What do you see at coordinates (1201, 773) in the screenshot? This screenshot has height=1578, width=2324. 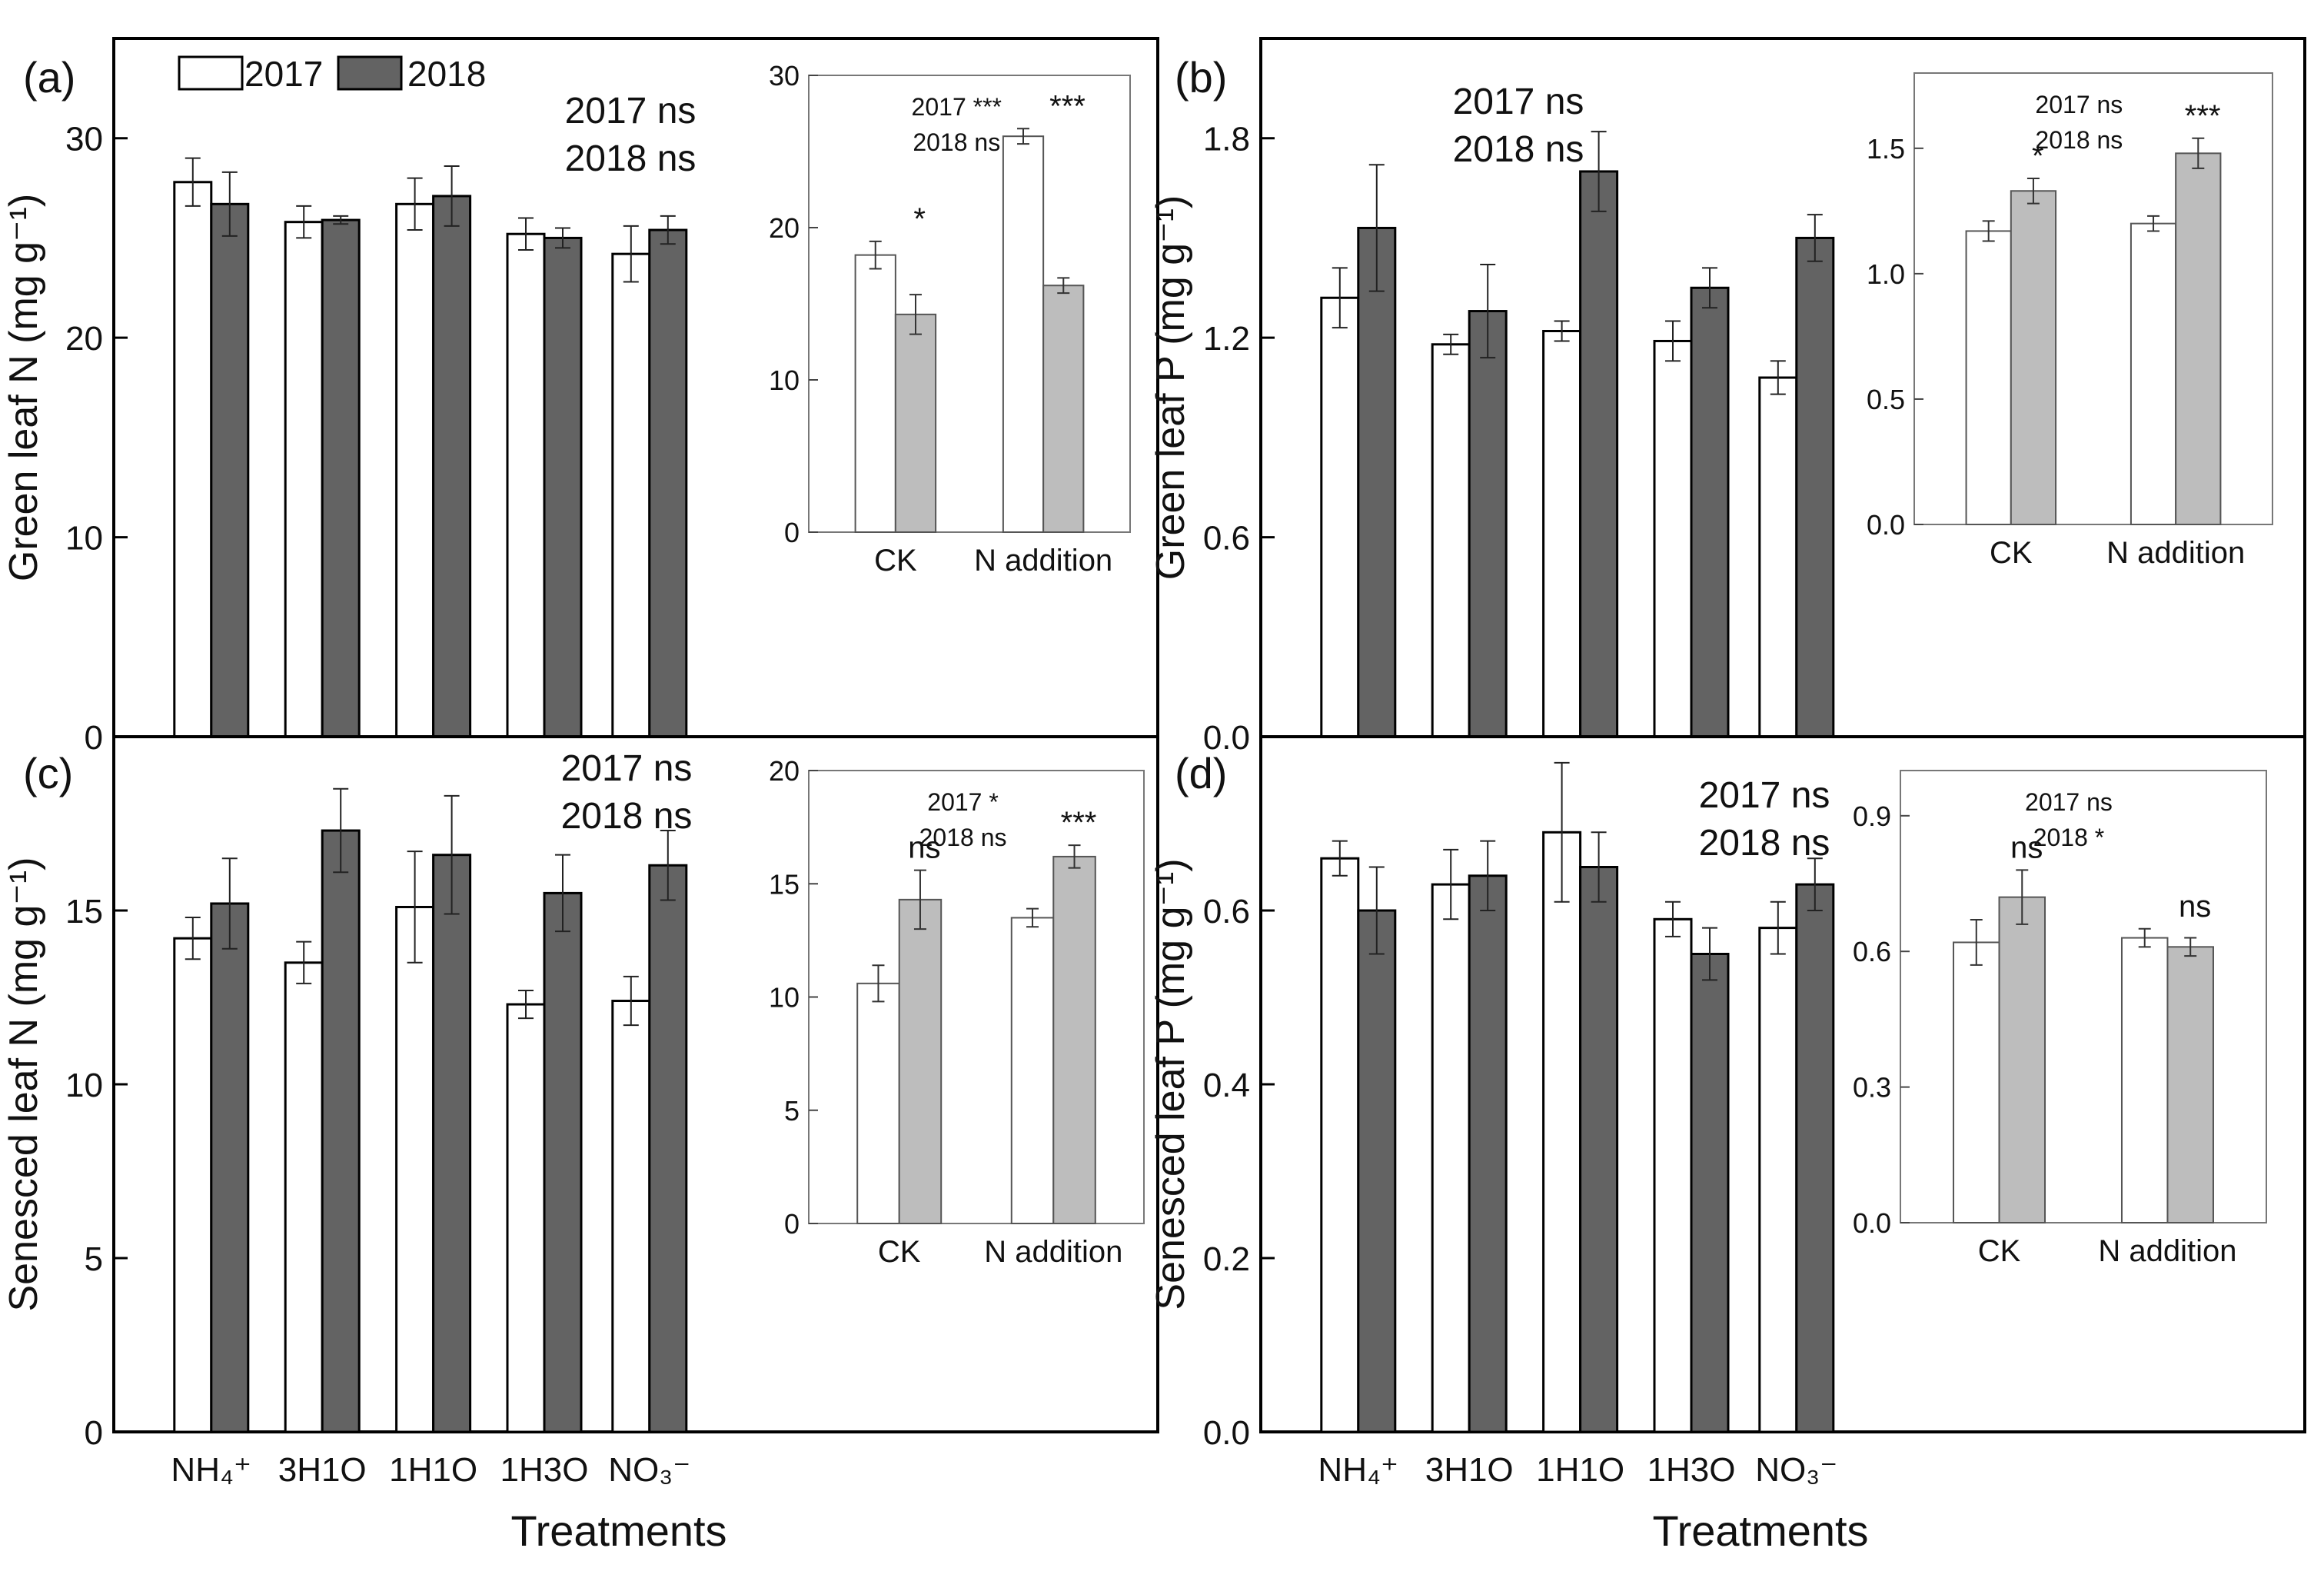 I see `panel-label: (d)` at bounding box center [1201, 773].